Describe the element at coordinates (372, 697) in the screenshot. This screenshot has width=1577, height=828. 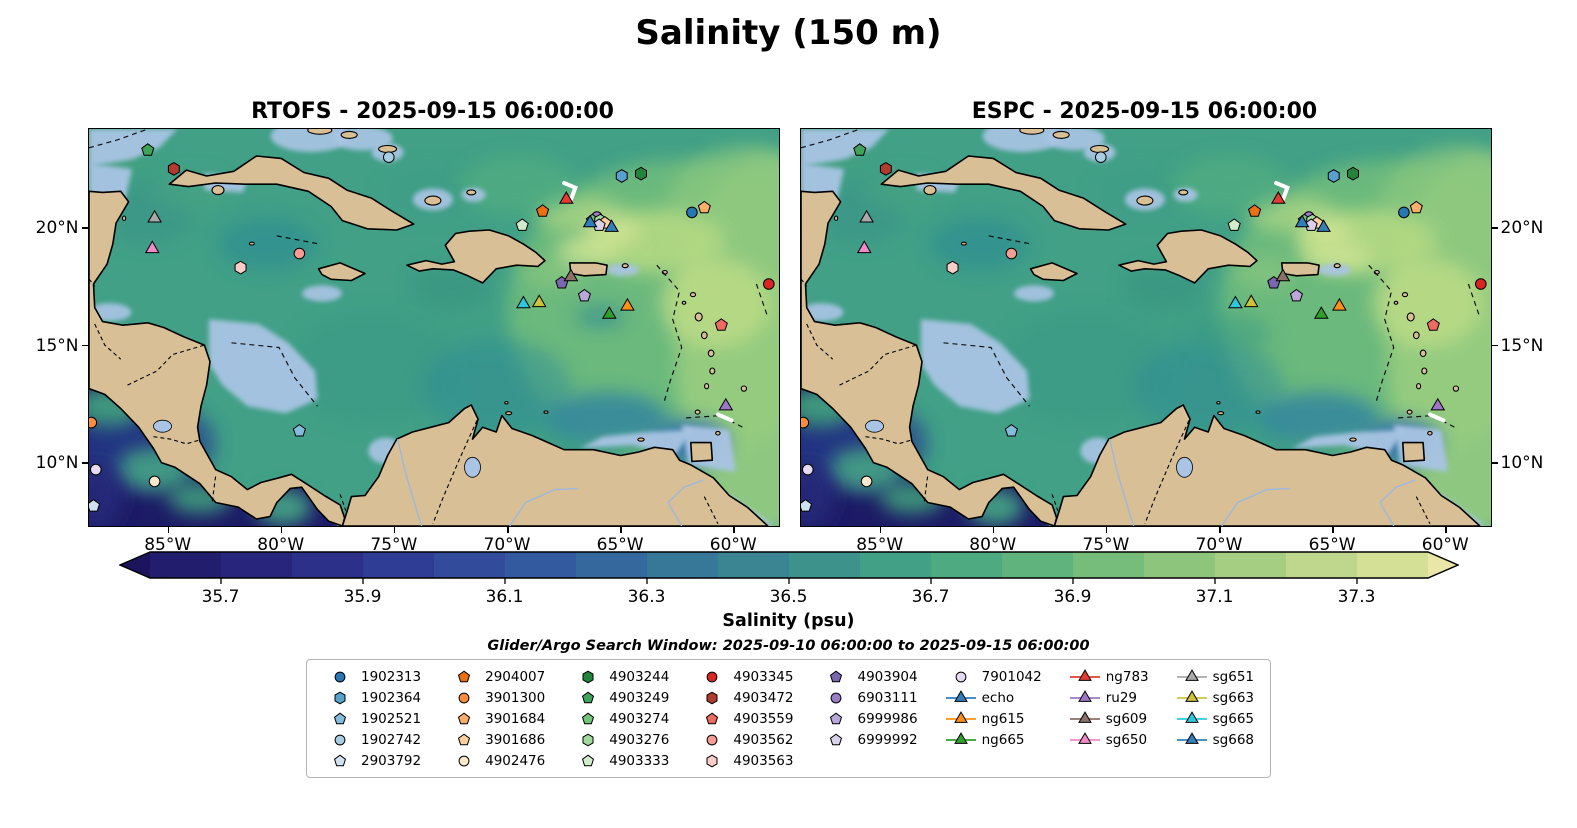
I see `legend-item-1902364: 1902364` at that location.